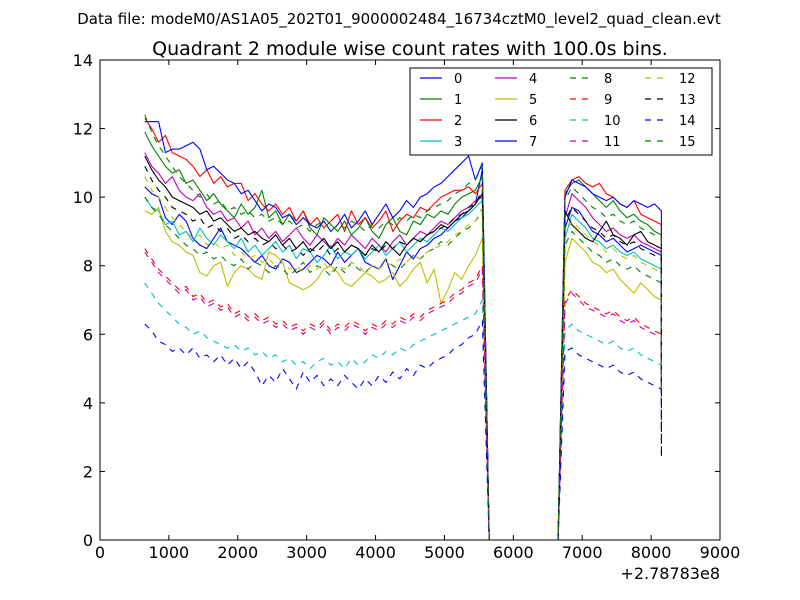  I want to click on legend-label-11: 11, so click(612, 142).